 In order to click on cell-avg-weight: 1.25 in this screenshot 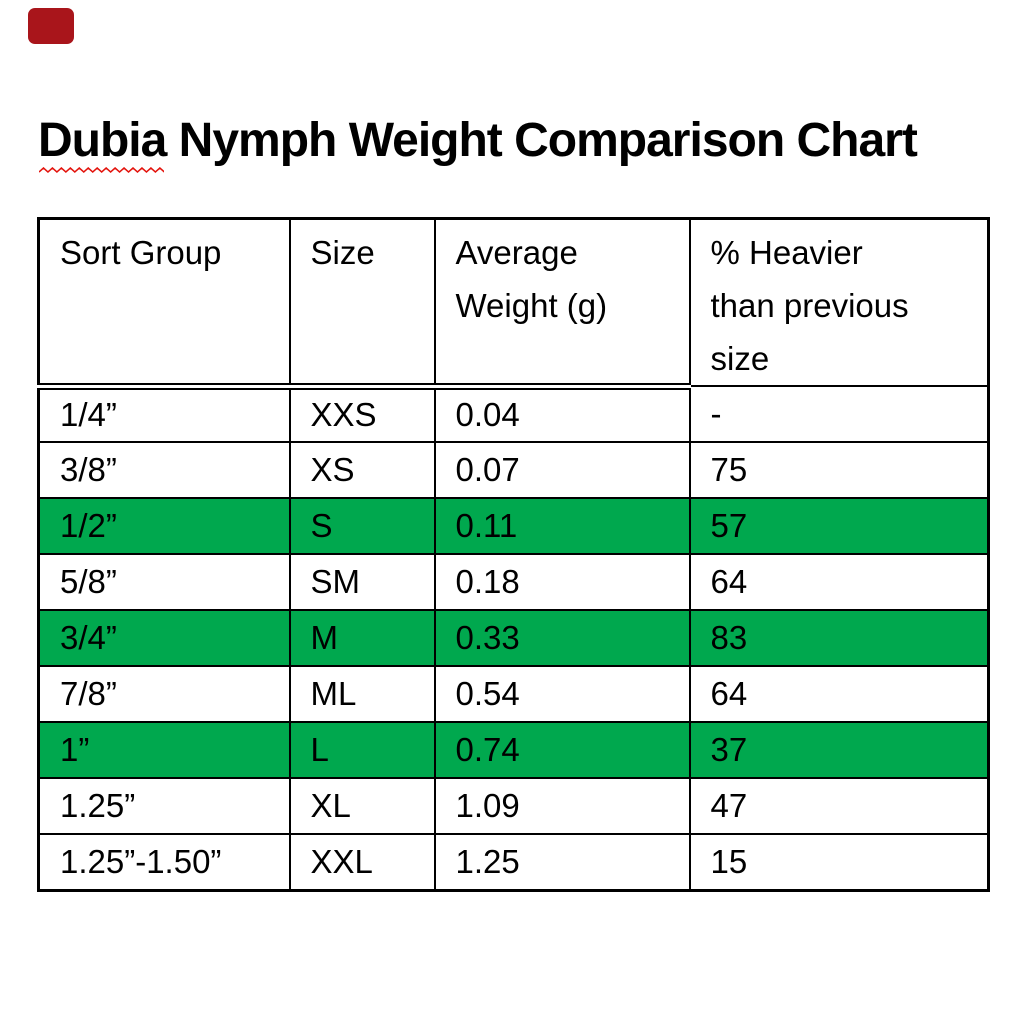, I will do `click(562, 862)`.